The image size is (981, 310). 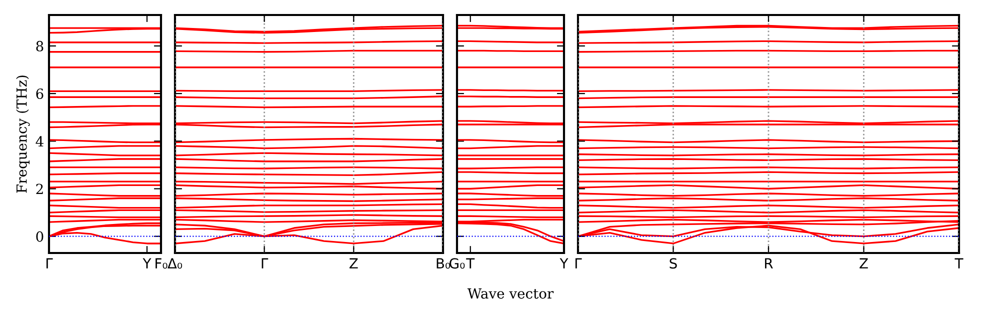 What do you see at coordinates (40, 141) in the screenshot?
I see `y-tick-label: 4` at bounding box center [40, 141].